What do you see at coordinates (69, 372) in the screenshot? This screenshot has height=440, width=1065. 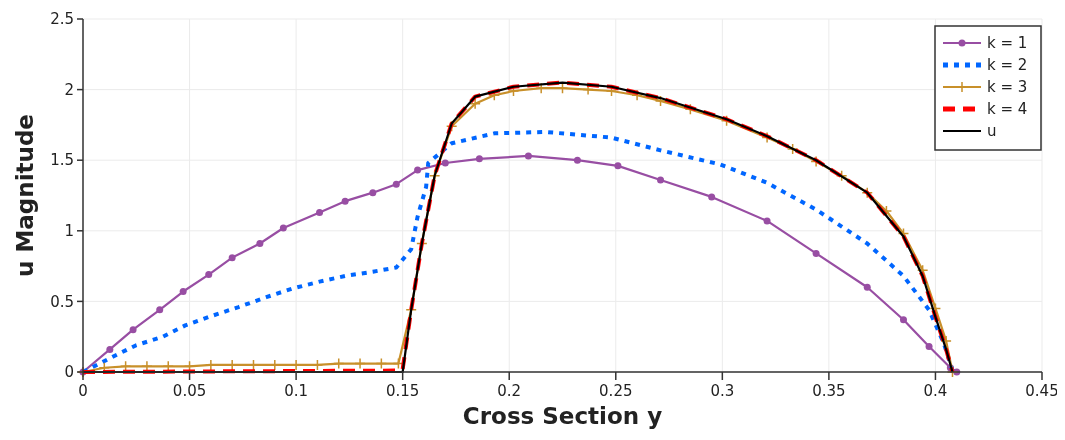 I see `y-tick-label: 0` at bounding box center [69, 372].